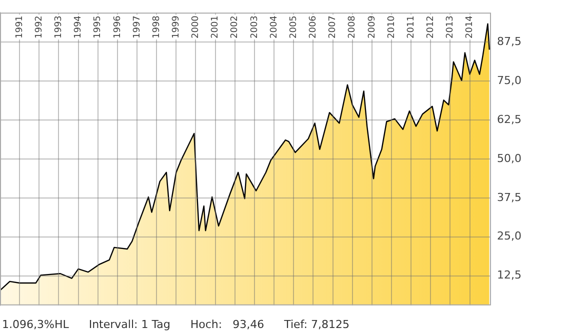 This screenshot has width=580, height=335. Describe the element at coordinates (274, 27) in the screenshot. I see `x-tick-label: 2004` at that location.